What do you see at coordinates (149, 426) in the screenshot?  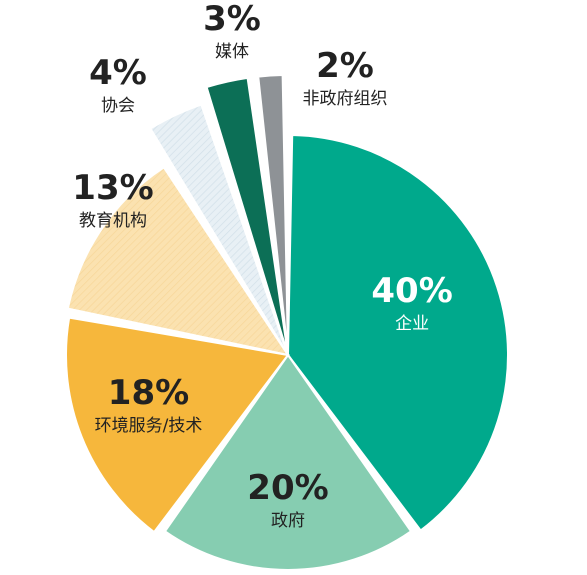 I see `slice-category-label: 环境服务/技术` at bounding box center [149, 426].